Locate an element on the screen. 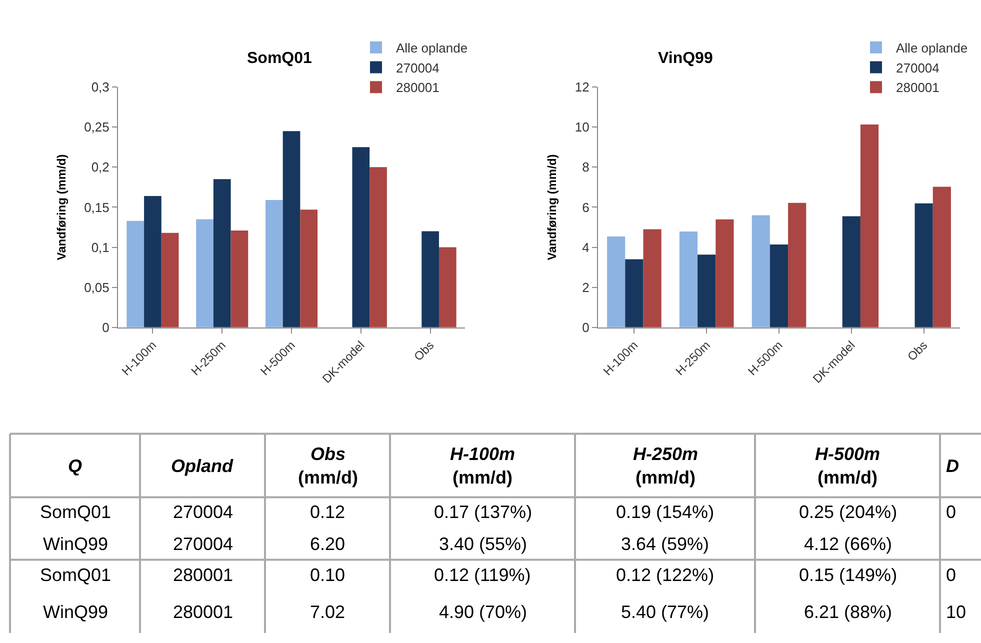 Image resolution: width=981 pixels, height=643 pixels. chart-title: SomQ01 is located at coordinates (279, 58).